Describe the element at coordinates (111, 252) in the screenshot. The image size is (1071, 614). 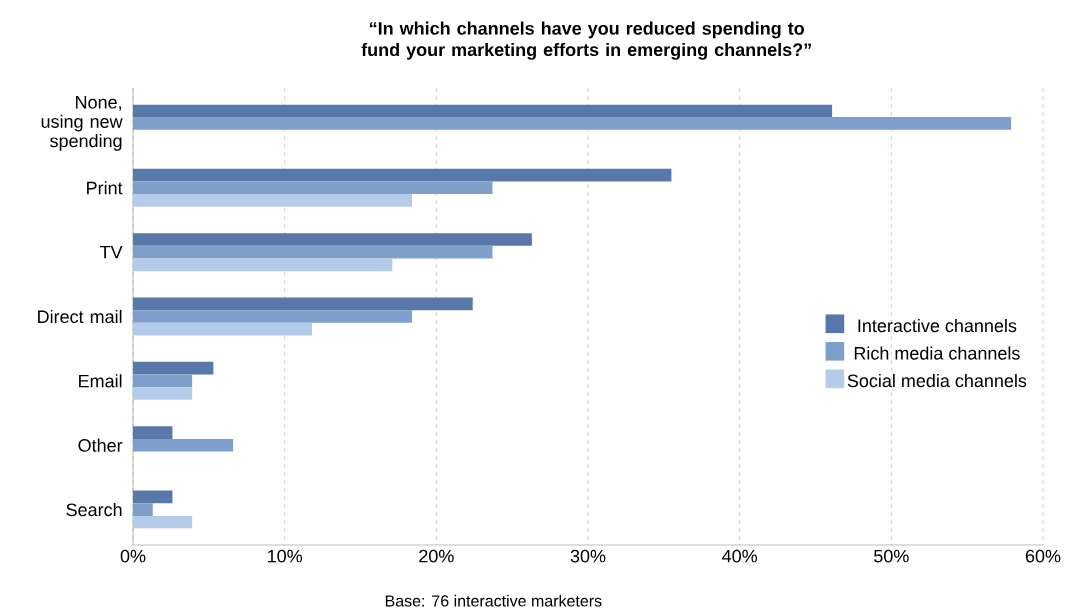
I see `y-tick-label: TV` at that location.